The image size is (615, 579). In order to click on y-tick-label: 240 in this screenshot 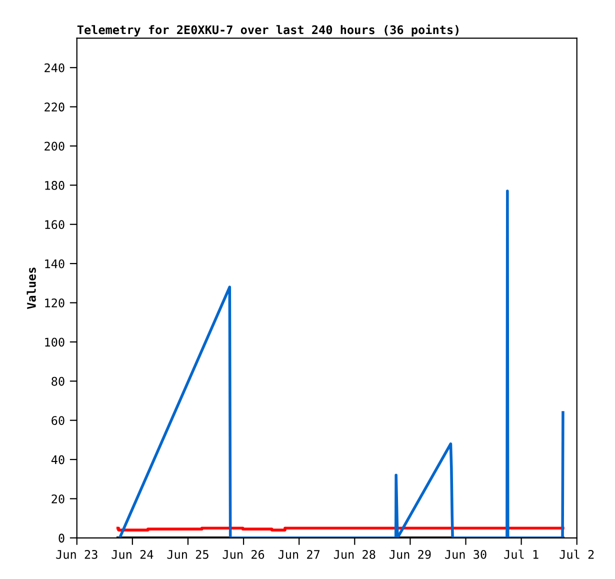, I will do `click(54, 67)`.